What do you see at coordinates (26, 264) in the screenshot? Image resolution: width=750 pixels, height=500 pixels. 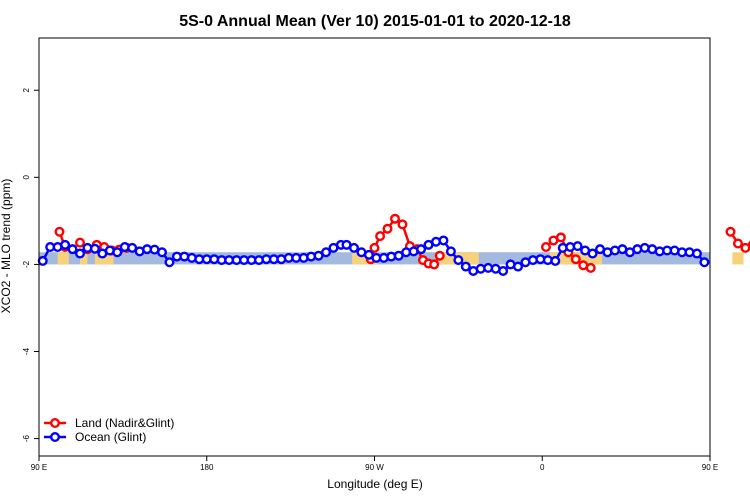 I see `y-tick-label: -2` at bounding box center [26, 264].